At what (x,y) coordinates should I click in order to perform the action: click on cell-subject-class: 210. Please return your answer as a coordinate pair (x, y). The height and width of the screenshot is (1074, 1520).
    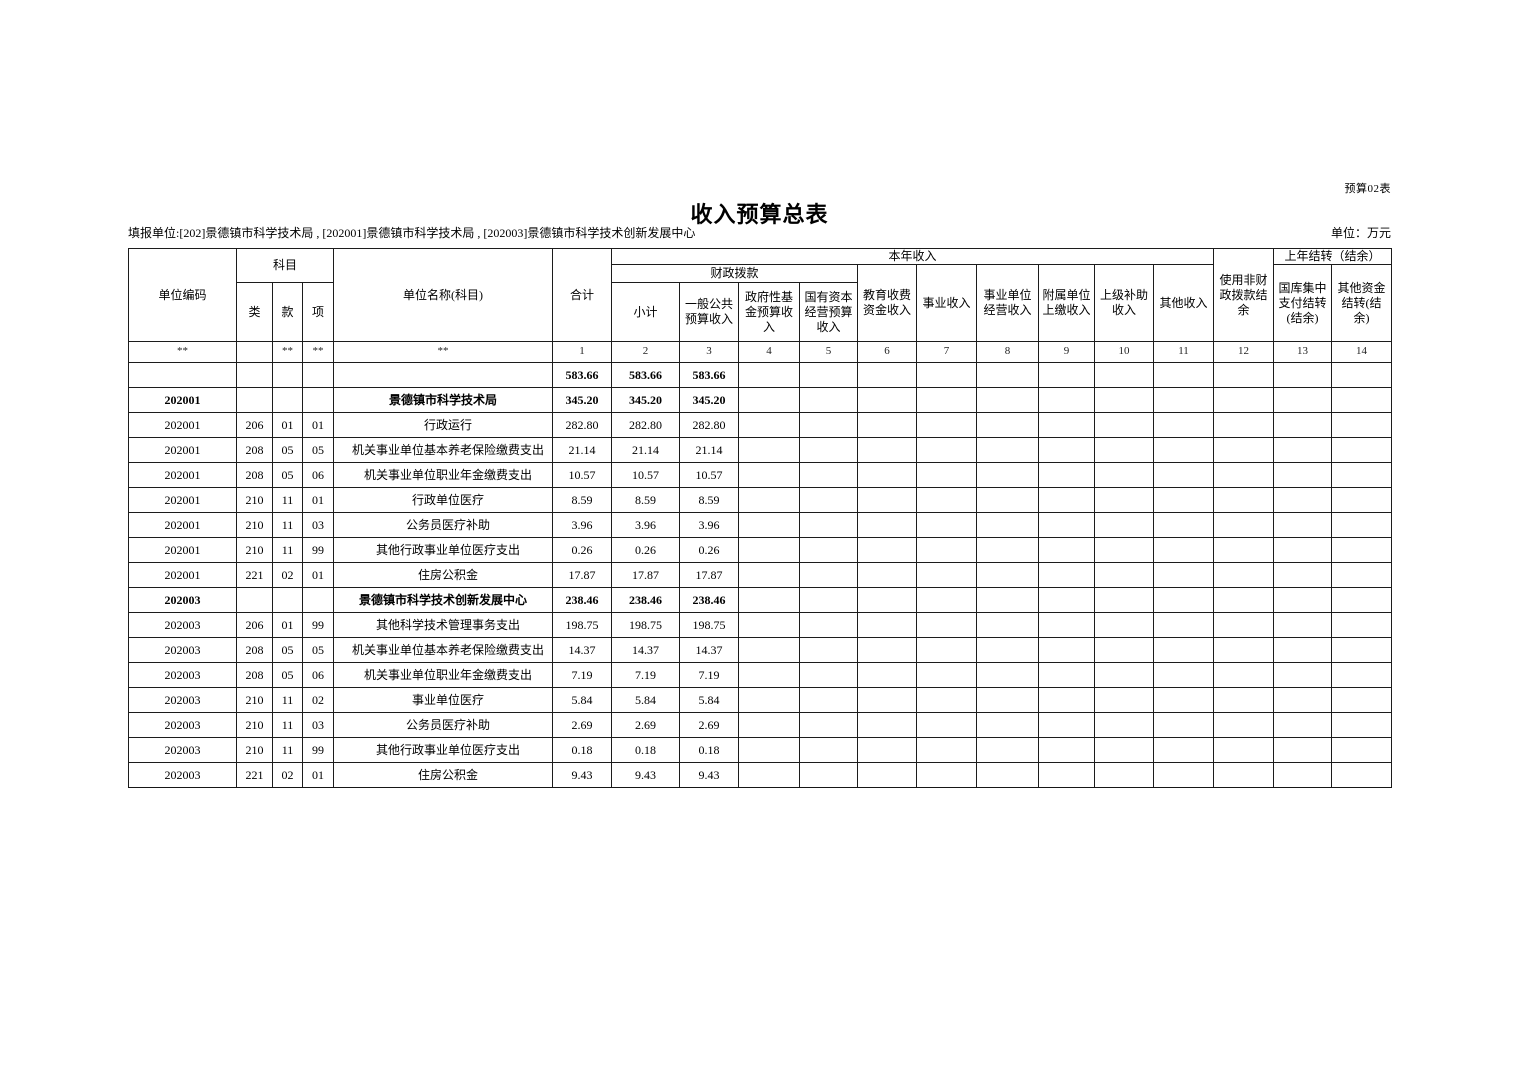
    Looking at the image, I should click on (254, 700).